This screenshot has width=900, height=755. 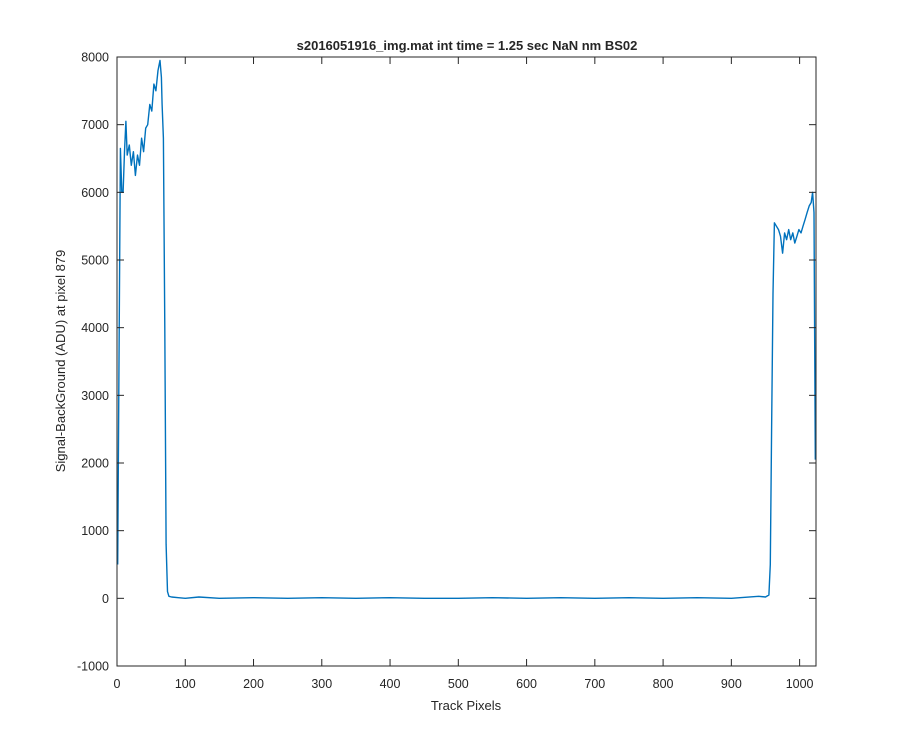 What do you see at coordinates (95, 328) in the screenshot?
I see `y-tick-label: 4000` at bounding box center [95, 328].